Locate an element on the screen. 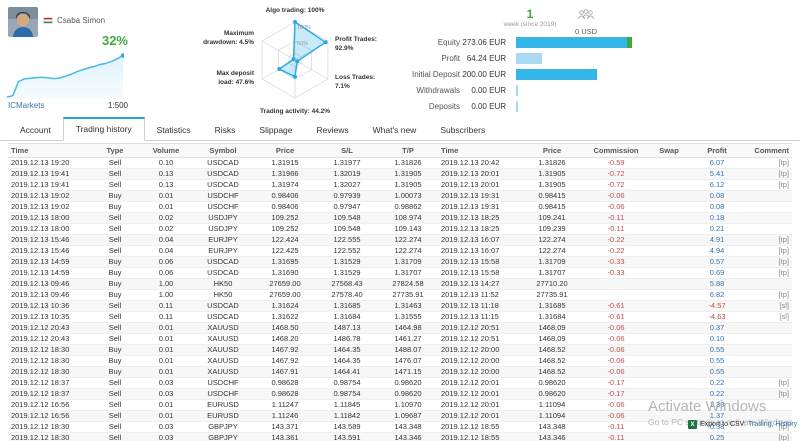  price-value: 0 USD is located at coordinates (586, 31).